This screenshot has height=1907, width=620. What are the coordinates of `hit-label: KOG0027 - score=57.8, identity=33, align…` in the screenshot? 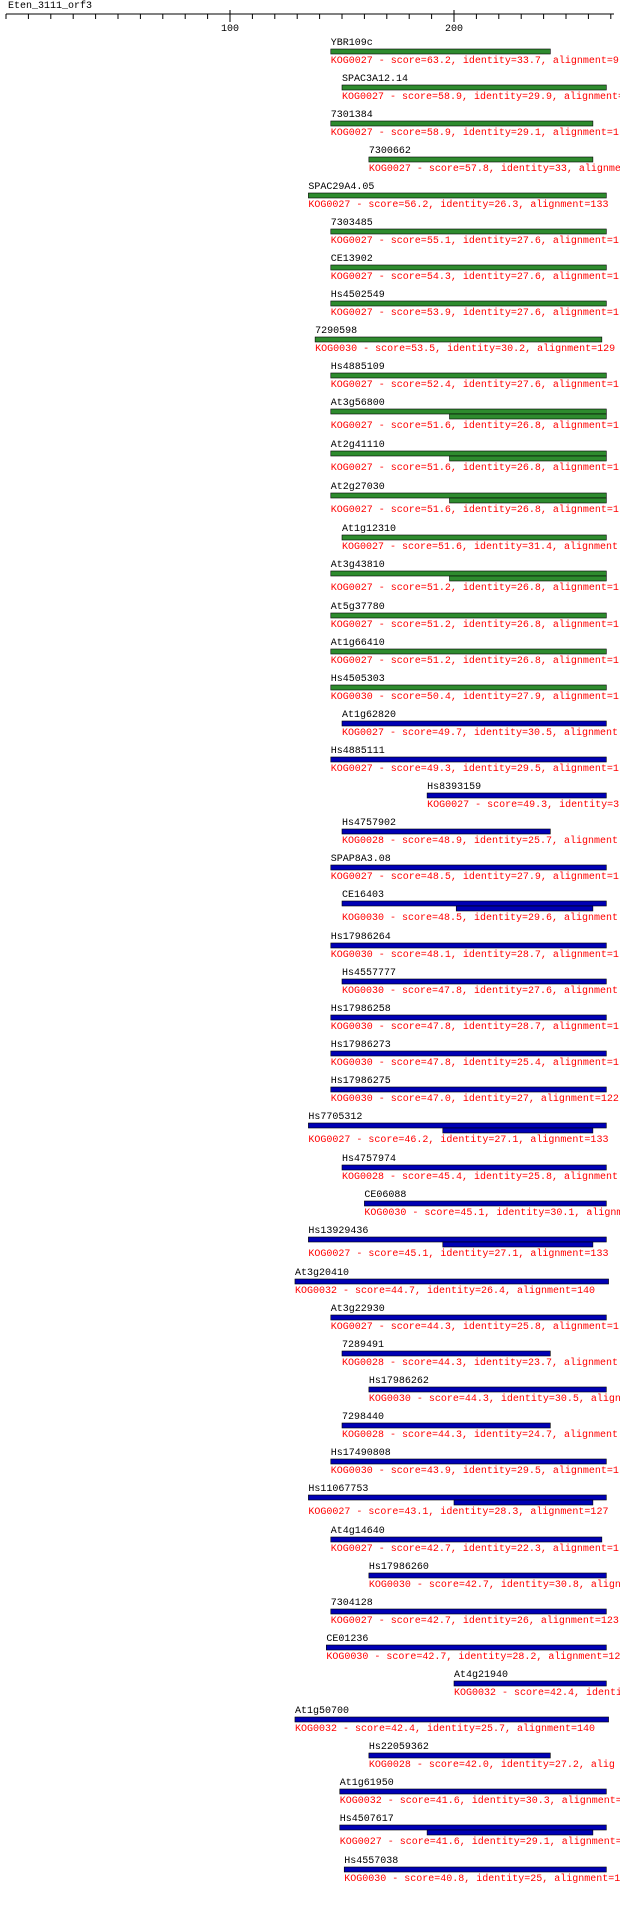 It's located at (494, 169).